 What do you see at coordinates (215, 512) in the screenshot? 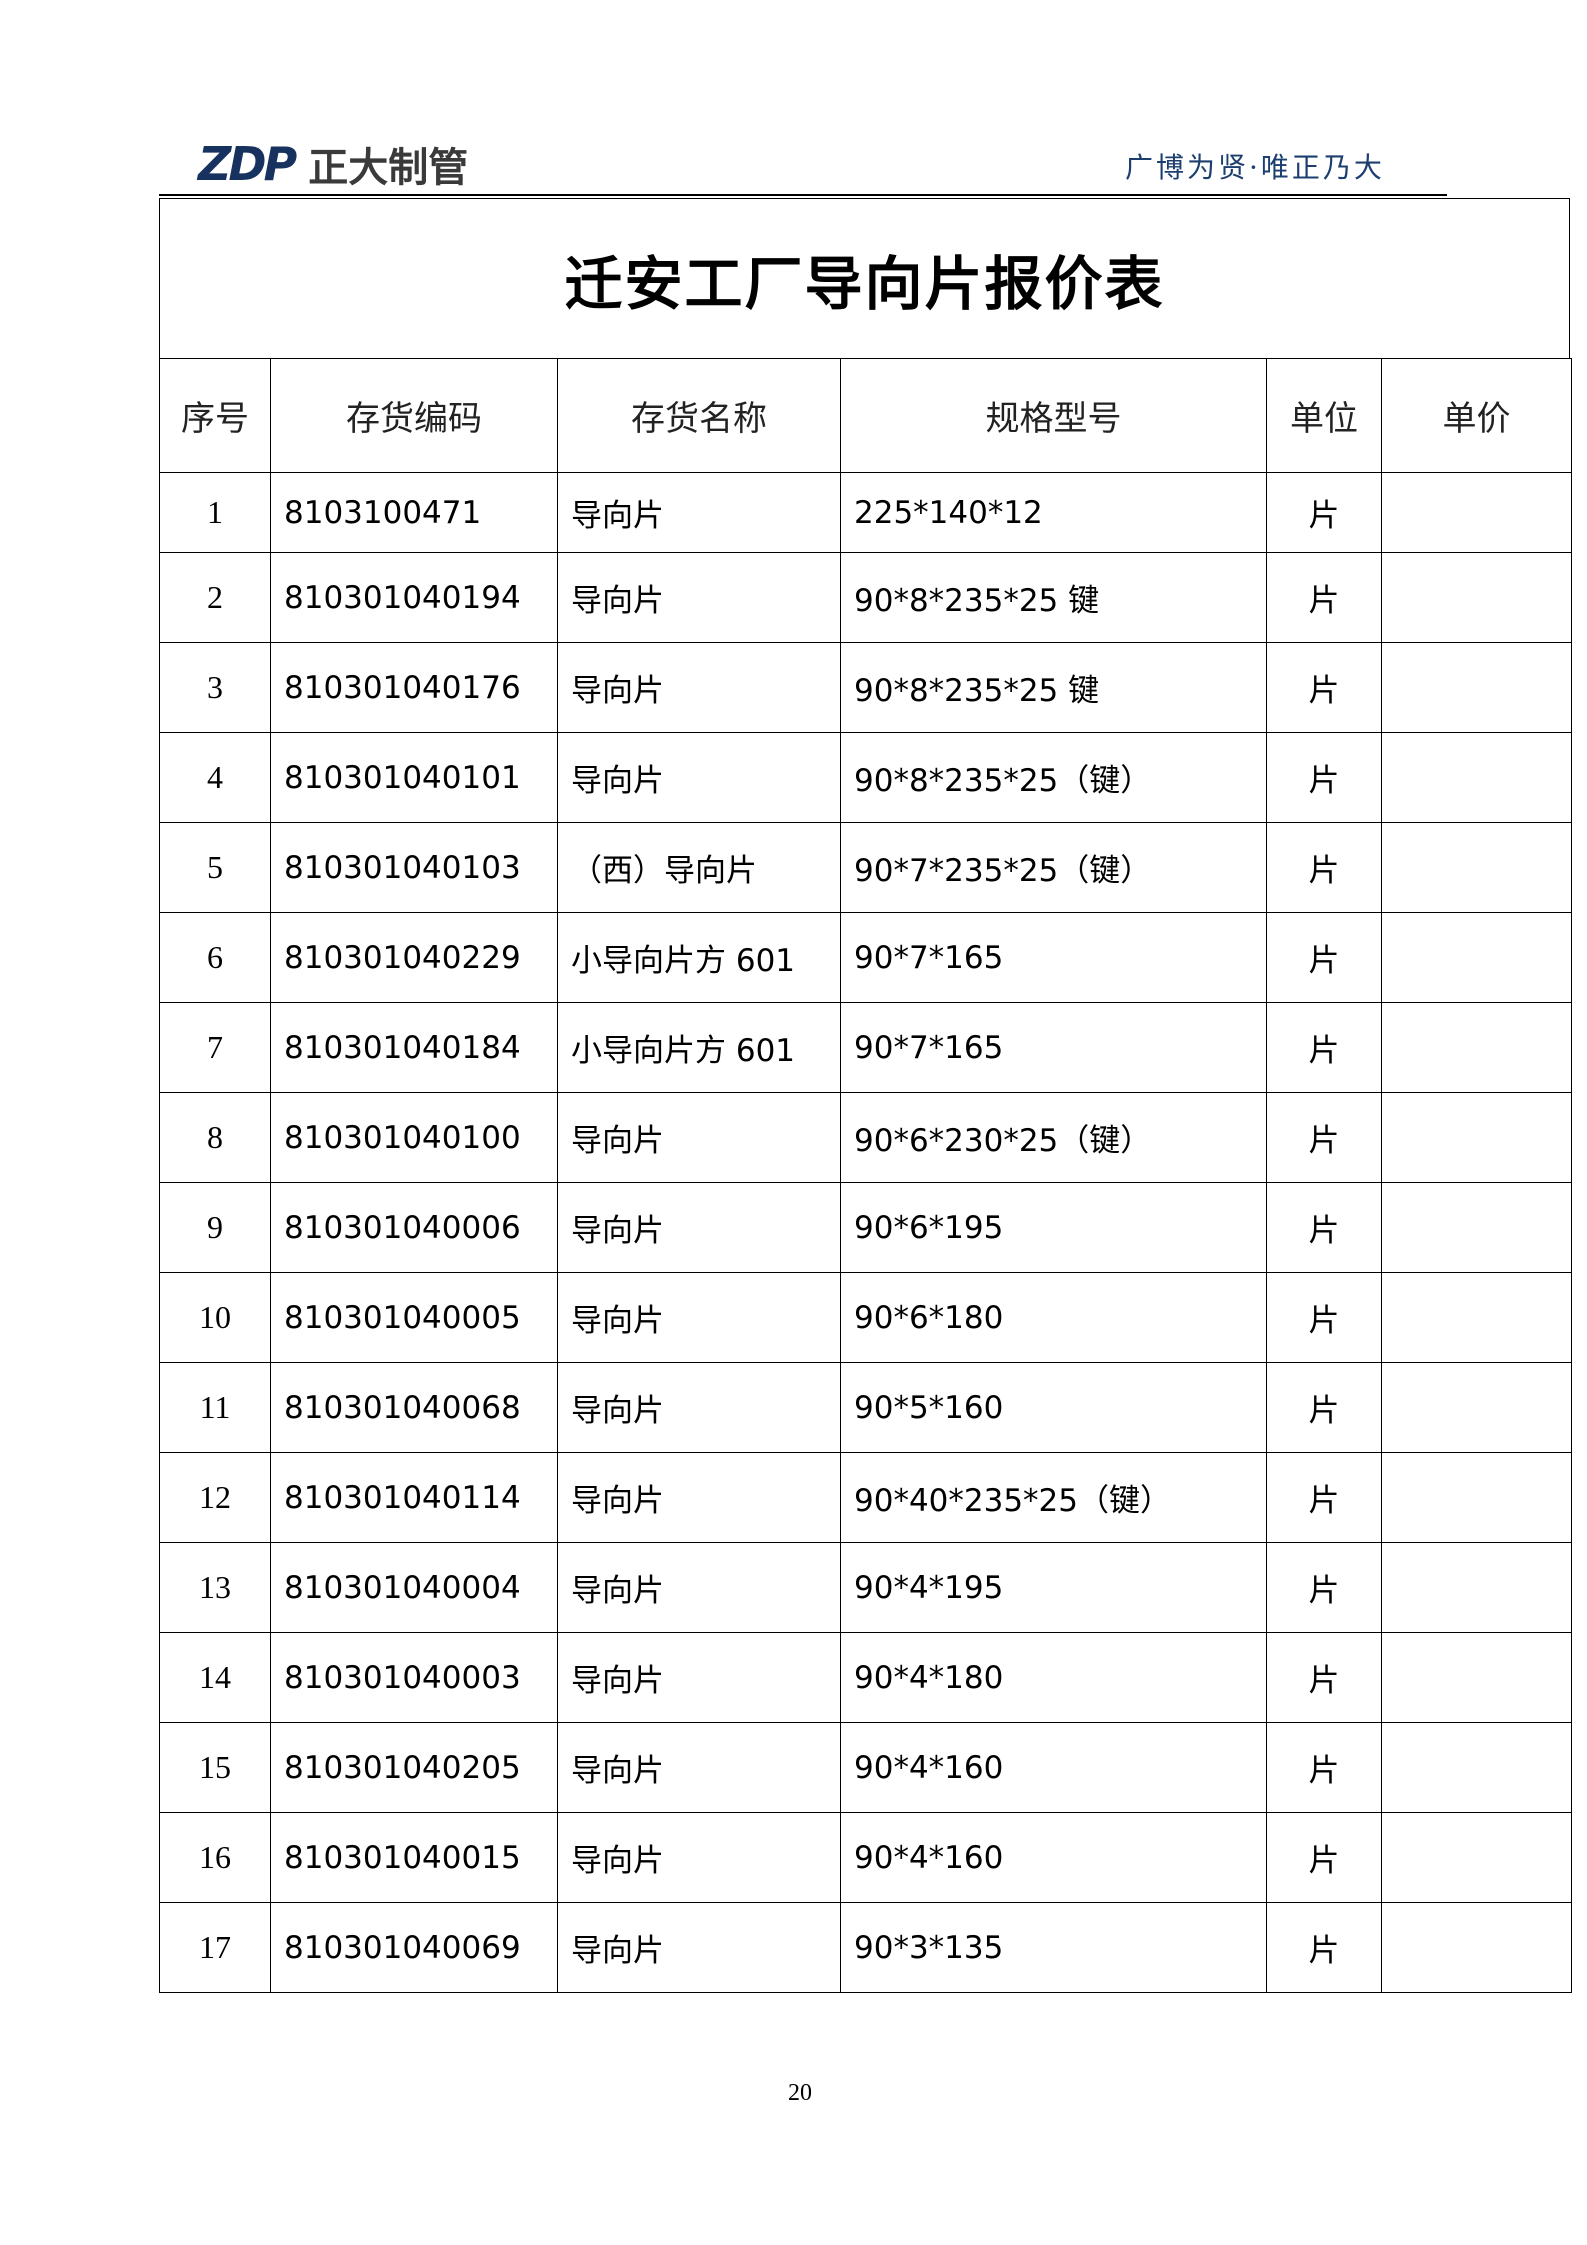
I see `cell-idx: 1` at bounding box center [215, 512].